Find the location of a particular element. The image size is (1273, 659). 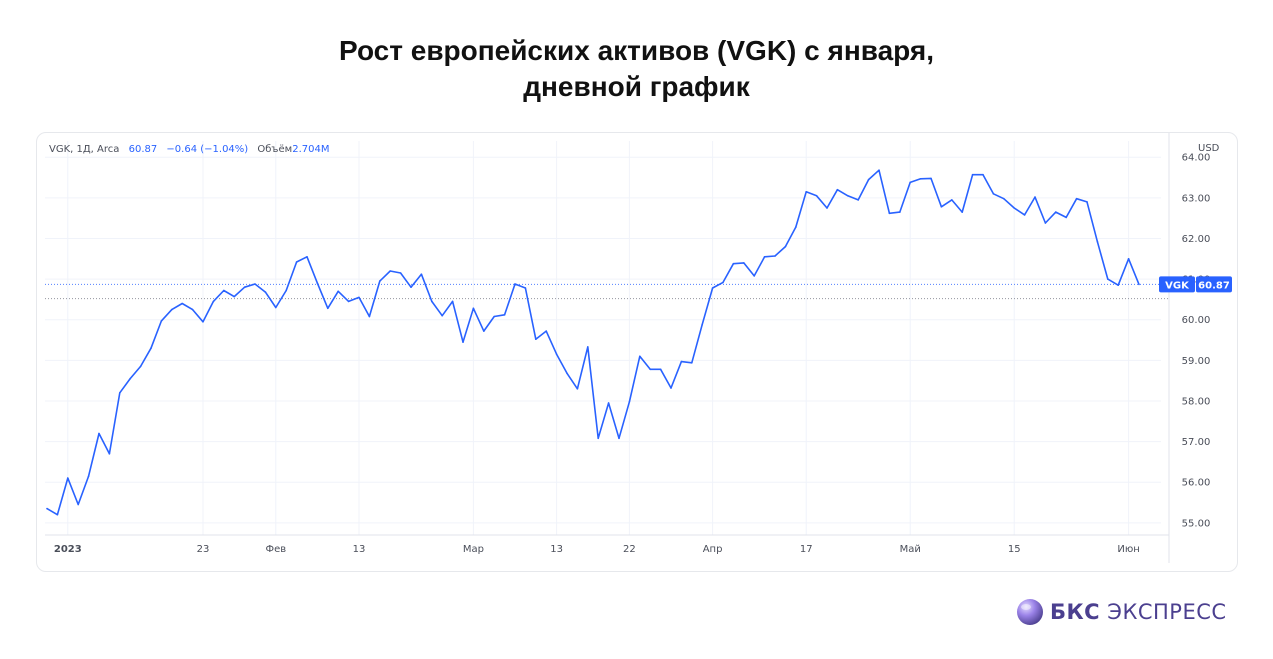

price-tag-value-box is located at coordinates (1214, 284).